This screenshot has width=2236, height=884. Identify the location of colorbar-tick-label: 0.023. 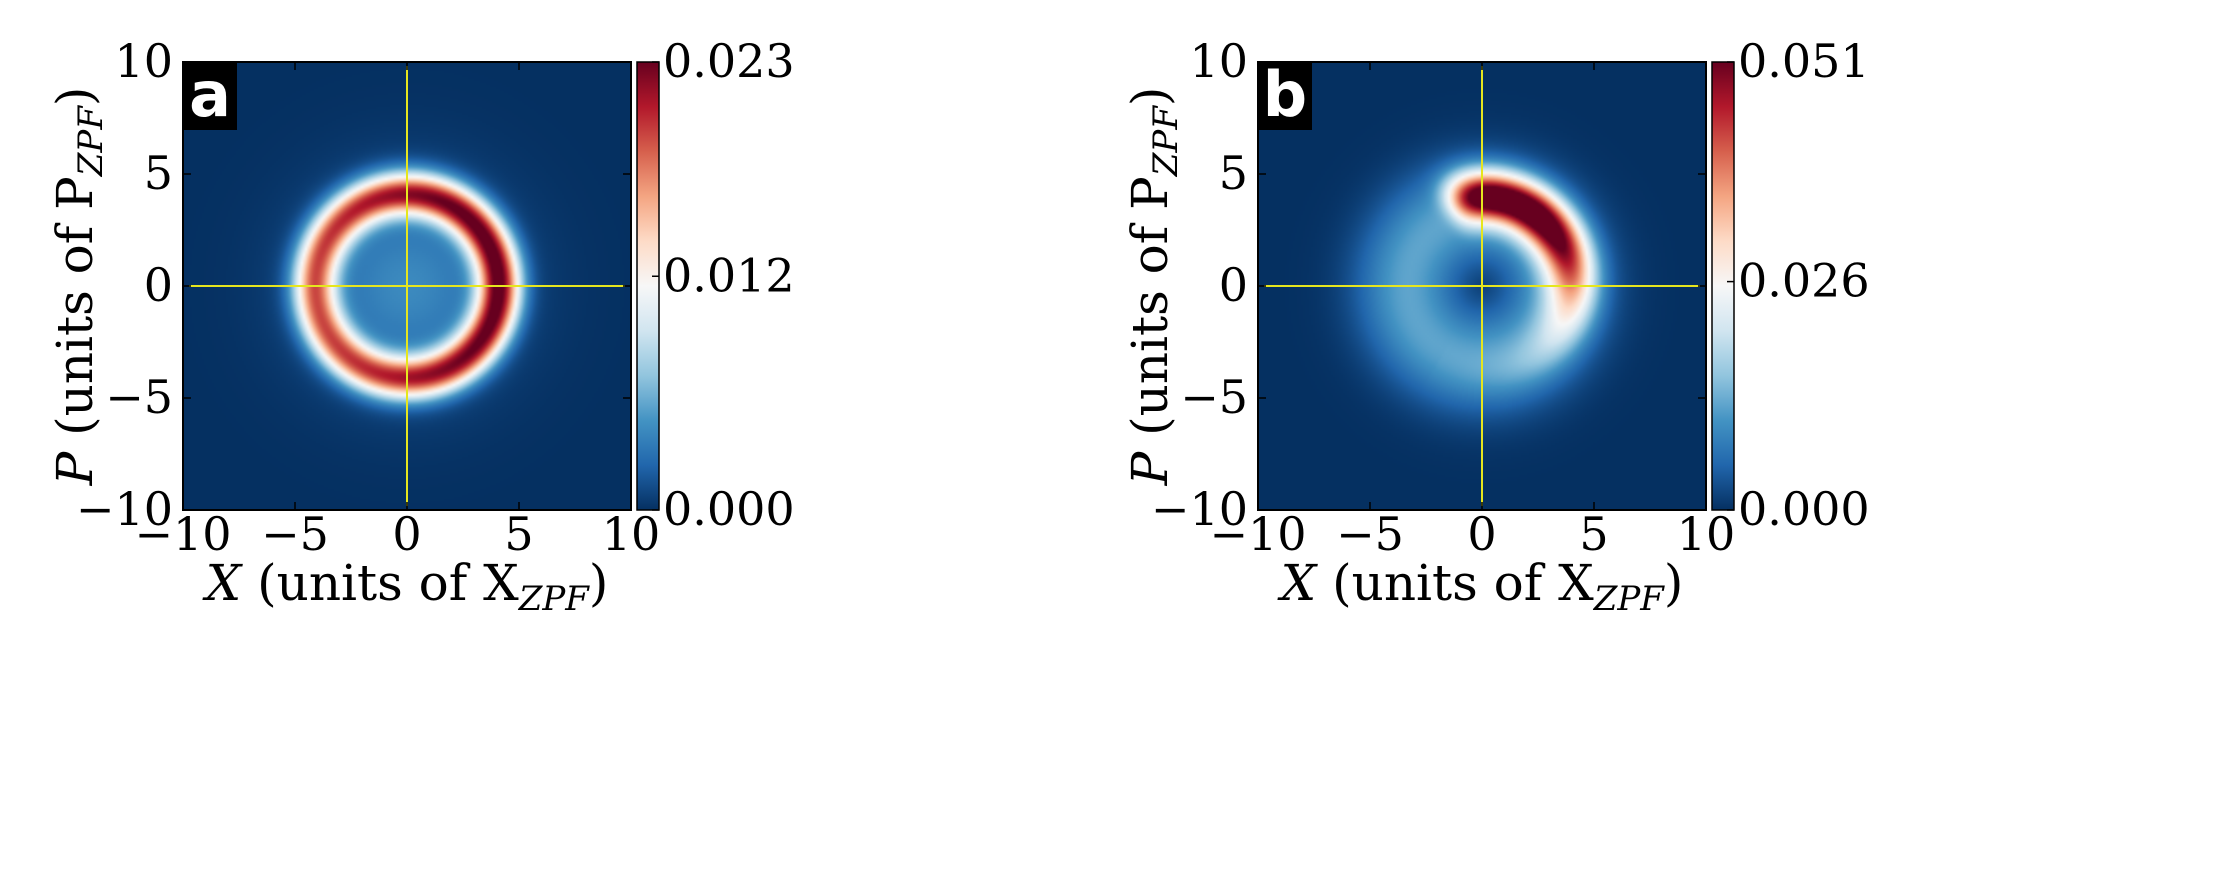
(729, 61).